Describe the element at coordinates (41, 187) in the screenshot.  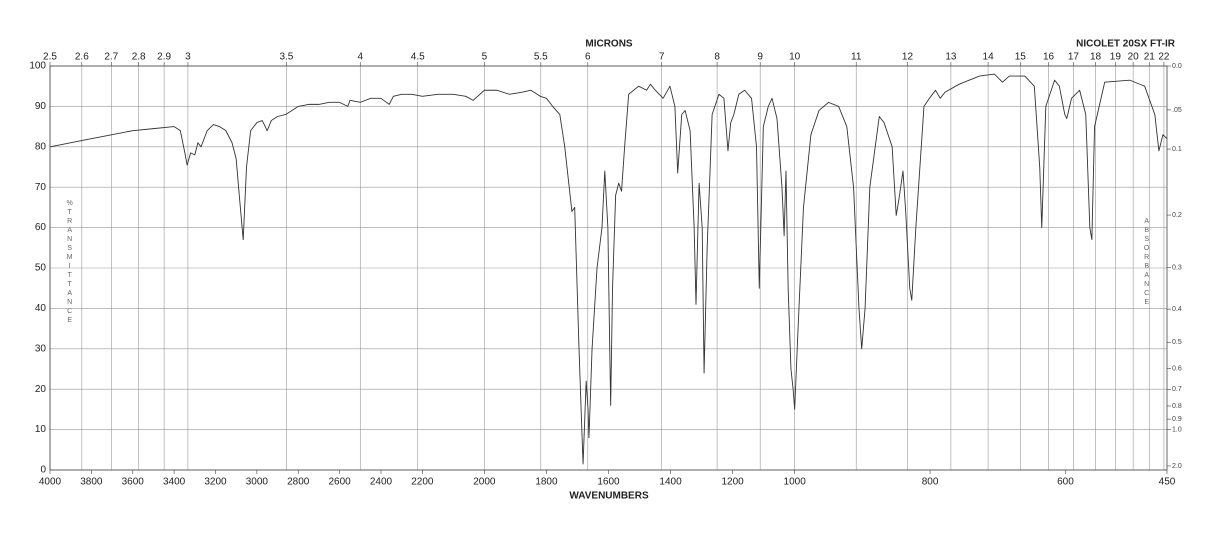
I see `y-tick-label: 70` at that location.